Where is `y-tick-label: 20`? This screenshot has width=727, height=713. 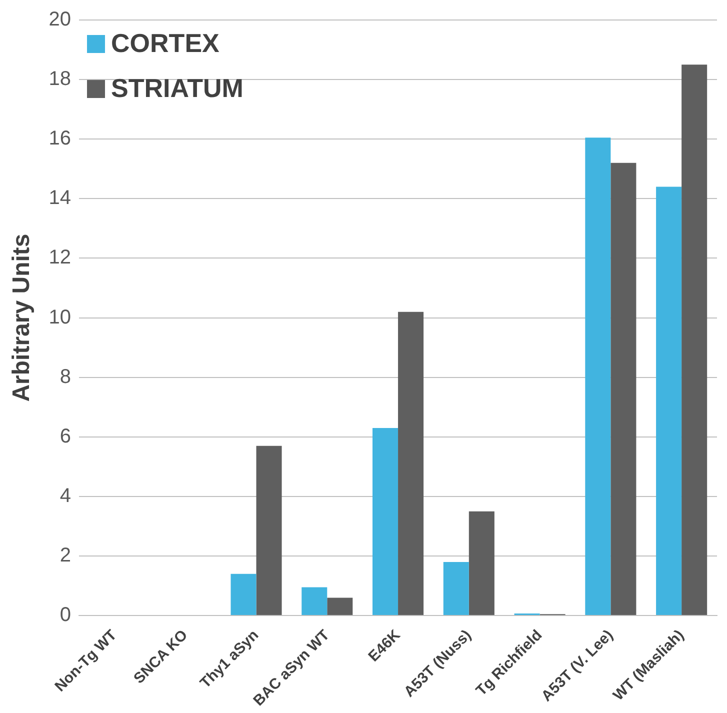 y-tick-label: 20 is located at coordinates (60, 19).